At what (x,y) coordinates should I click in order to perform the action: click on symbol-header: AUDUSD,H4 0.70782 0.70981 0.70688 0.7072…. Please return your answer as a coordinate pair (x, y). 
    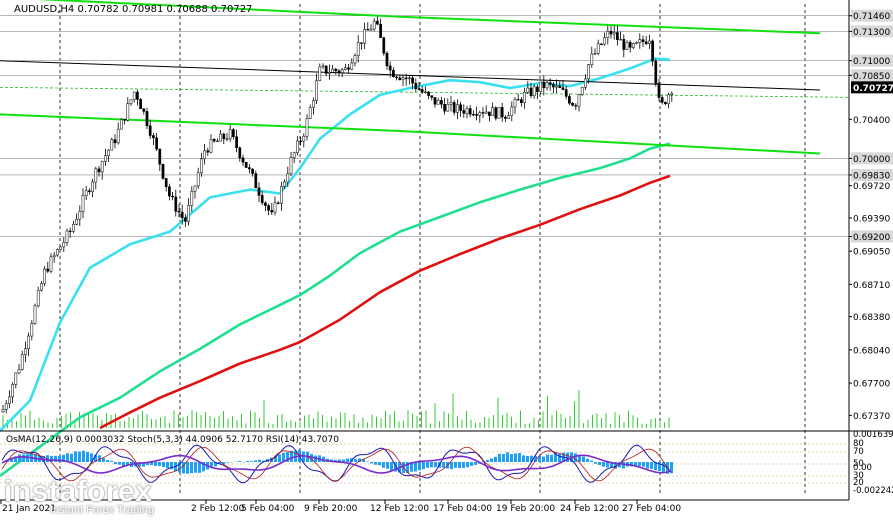
    Looking at the image, I should click on (133, 9).